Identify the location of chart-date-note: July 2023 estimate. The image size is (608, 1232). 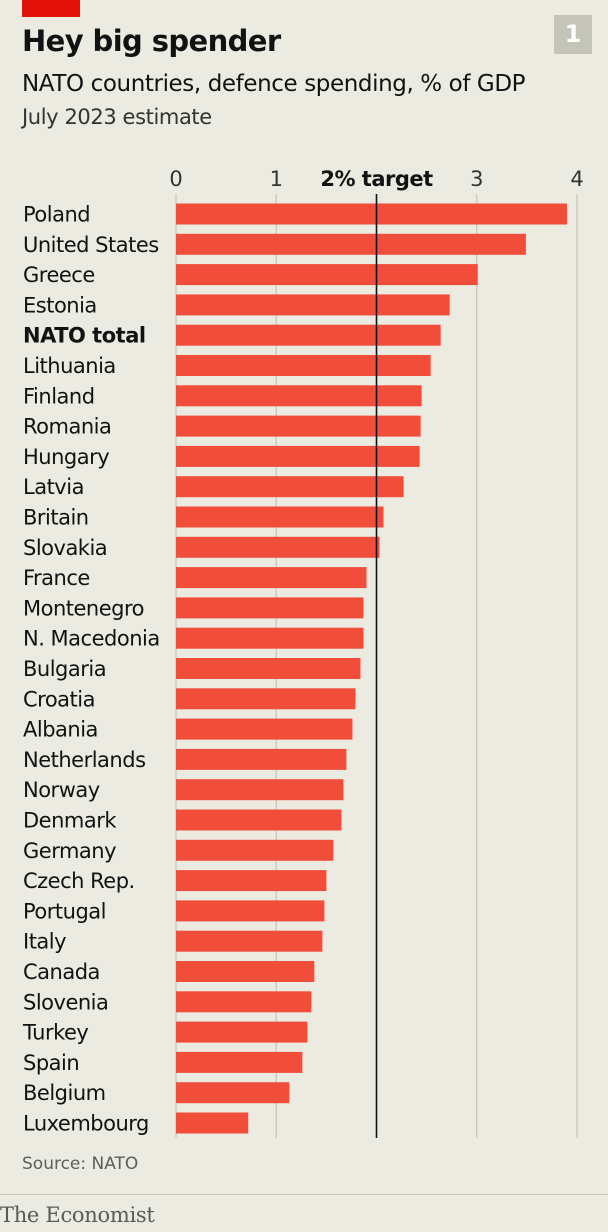
(117, 117).